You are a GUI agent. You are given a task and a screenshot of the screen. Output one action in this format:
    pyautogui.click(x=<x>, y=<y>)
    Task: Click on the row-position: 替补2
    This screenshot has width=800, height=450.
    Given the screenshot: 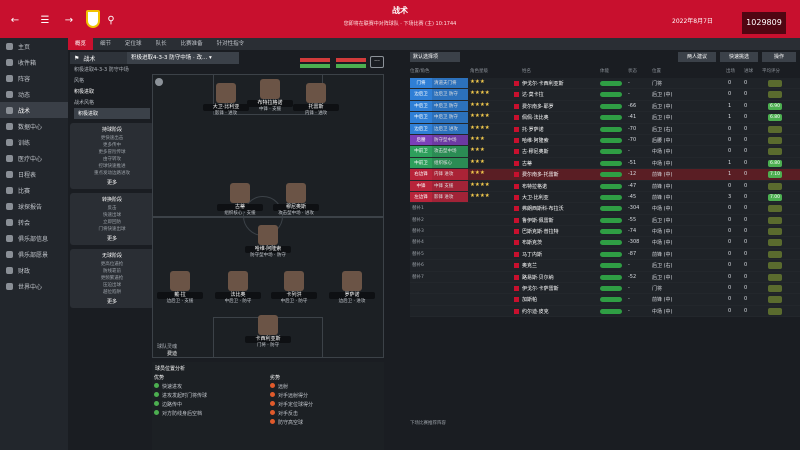 What is the action you would take?
    pyautogui.click(x=418, y=220)
    